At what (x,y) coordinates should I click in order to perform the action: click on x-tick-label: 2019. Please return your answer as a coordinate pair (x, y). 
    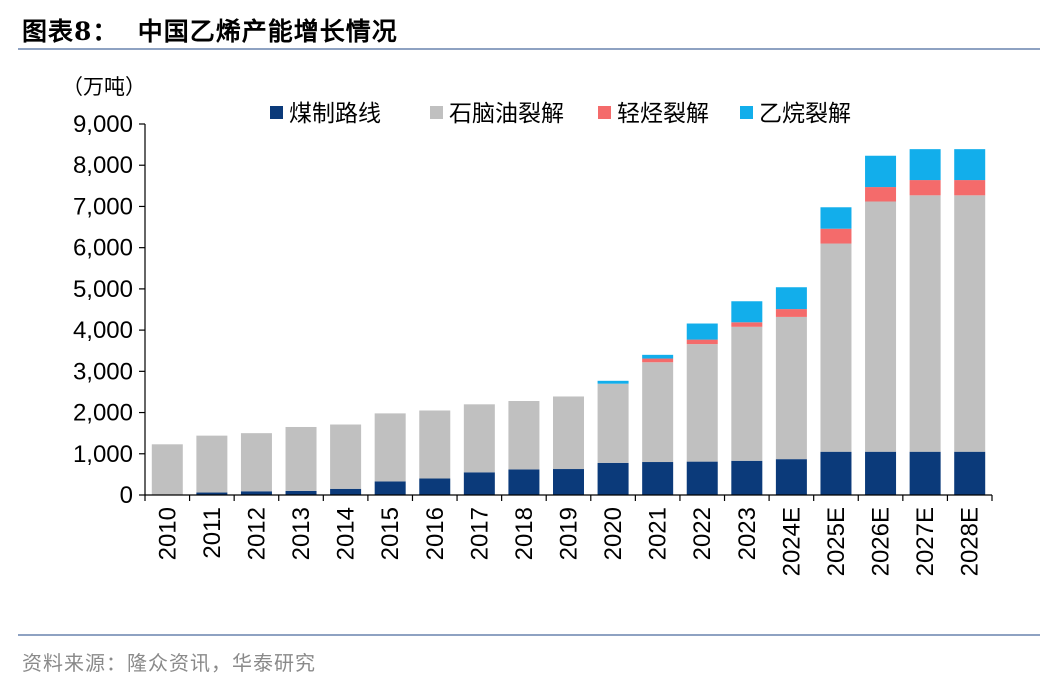
    Looking at the image, I should click on (569, 533).